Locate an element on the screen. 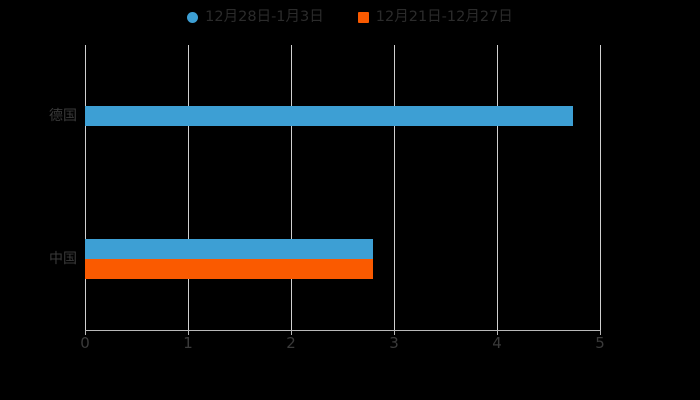  y-tick-label-中国: 中国 is located at coordinates (63, 259).